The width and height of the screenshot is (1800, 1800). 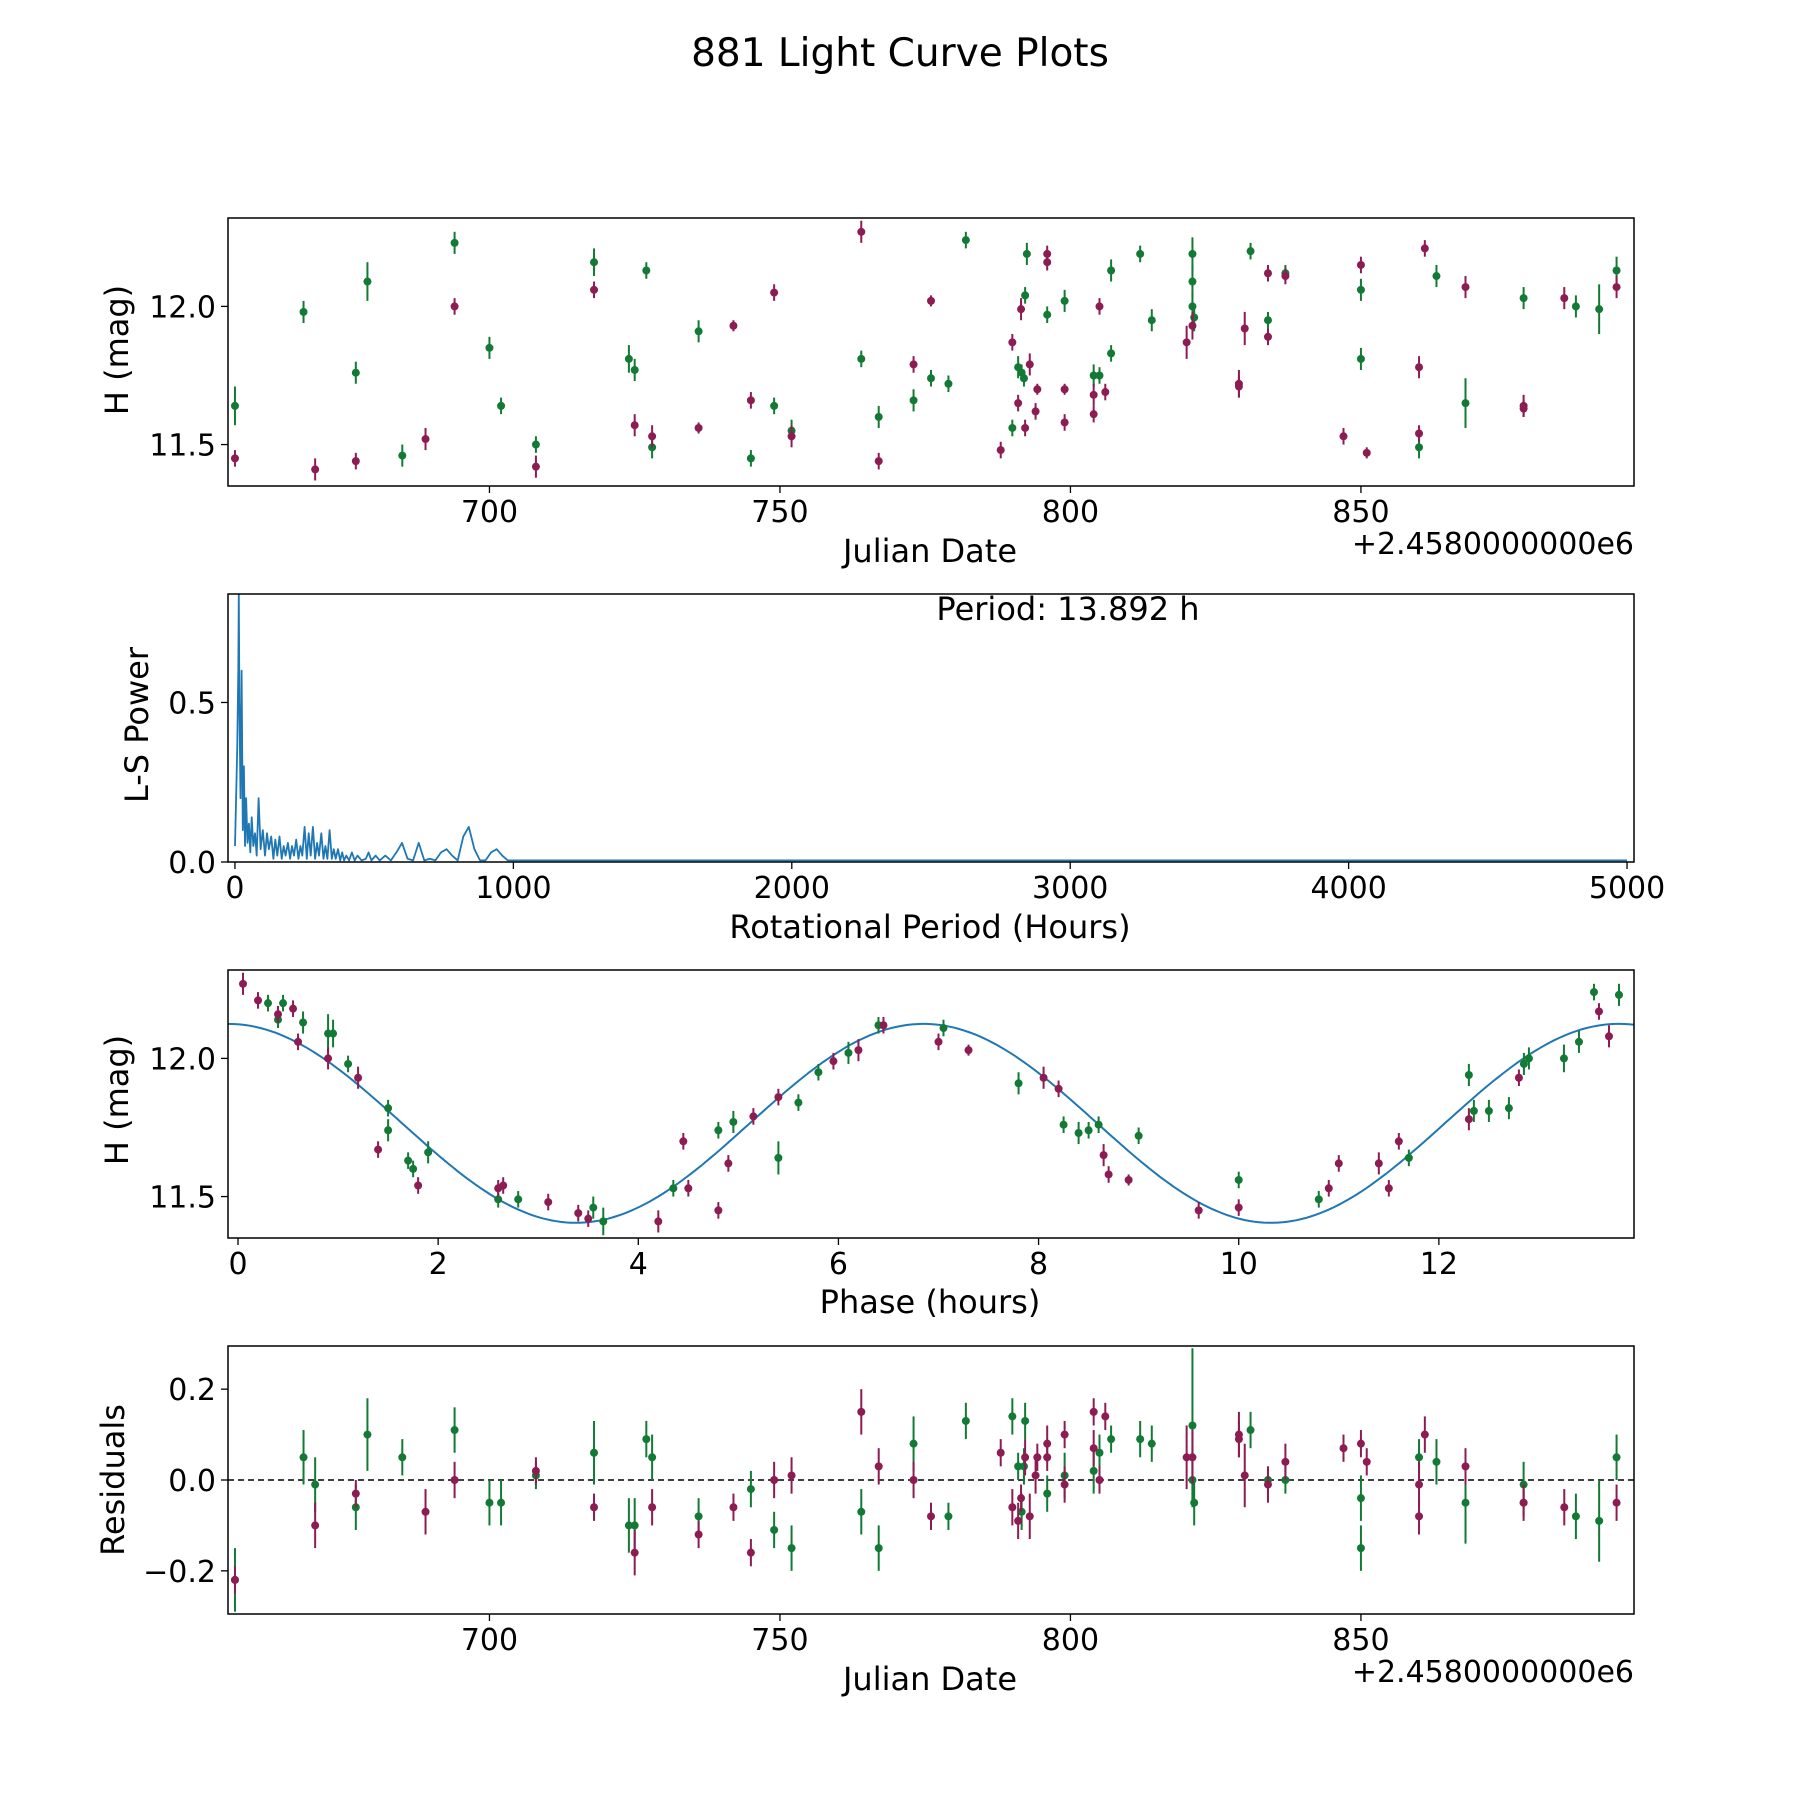 I want to click on light-curve-ytick-label: 12.0, so click(x=182, y=307).